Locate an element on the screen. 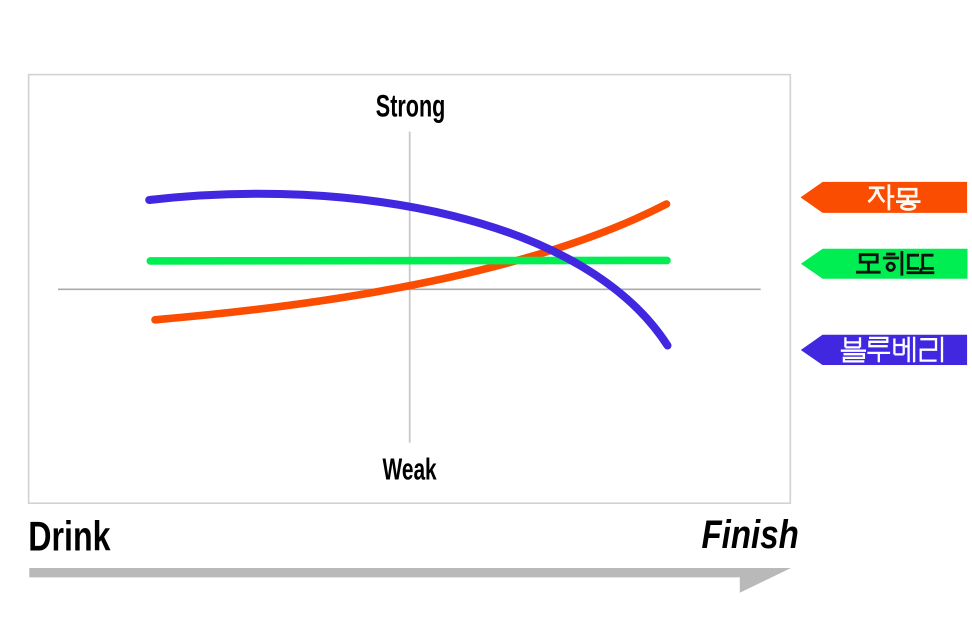 Image resolution: width=972 pixels, height=640 pixels. svg-text: Finish is located at coordinates (750, 534).